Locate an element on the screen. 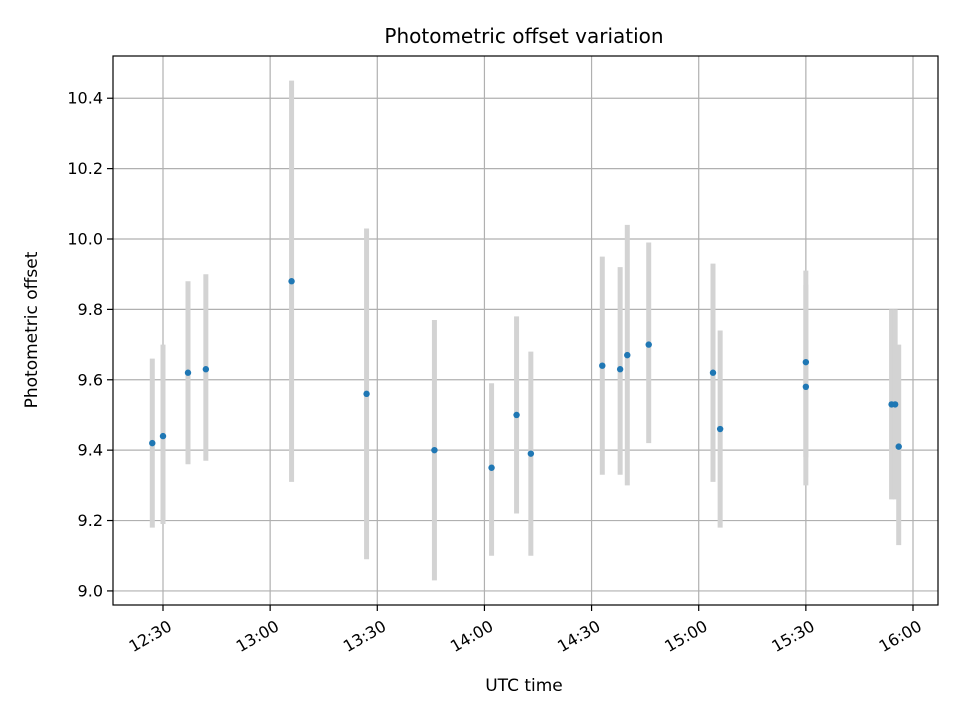 This screenshot has height=720, width=960. x-tick-label: 14:00 is located at coordinates (471, 636).